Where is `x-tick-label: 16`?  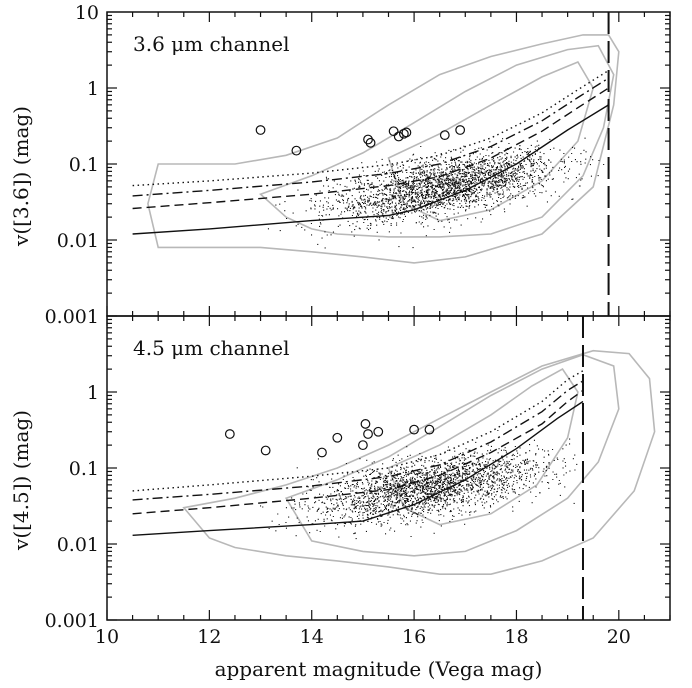
x-tick-label: 16 is located at coordinates (414, 637).